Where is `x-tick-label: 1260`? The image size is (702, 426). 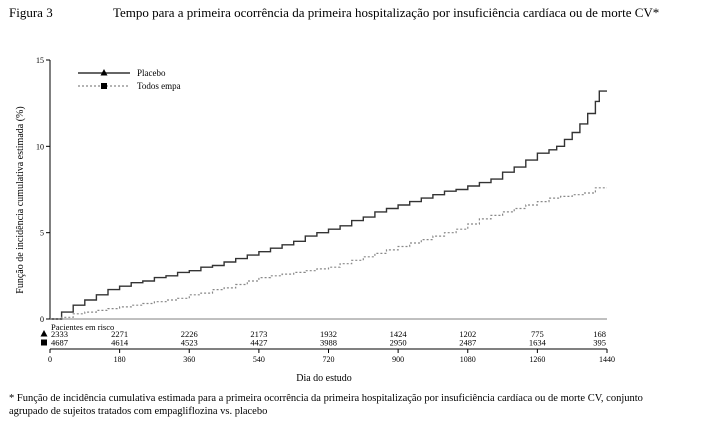
x-tick-label: 1260 is located at coordinates (537, 359).